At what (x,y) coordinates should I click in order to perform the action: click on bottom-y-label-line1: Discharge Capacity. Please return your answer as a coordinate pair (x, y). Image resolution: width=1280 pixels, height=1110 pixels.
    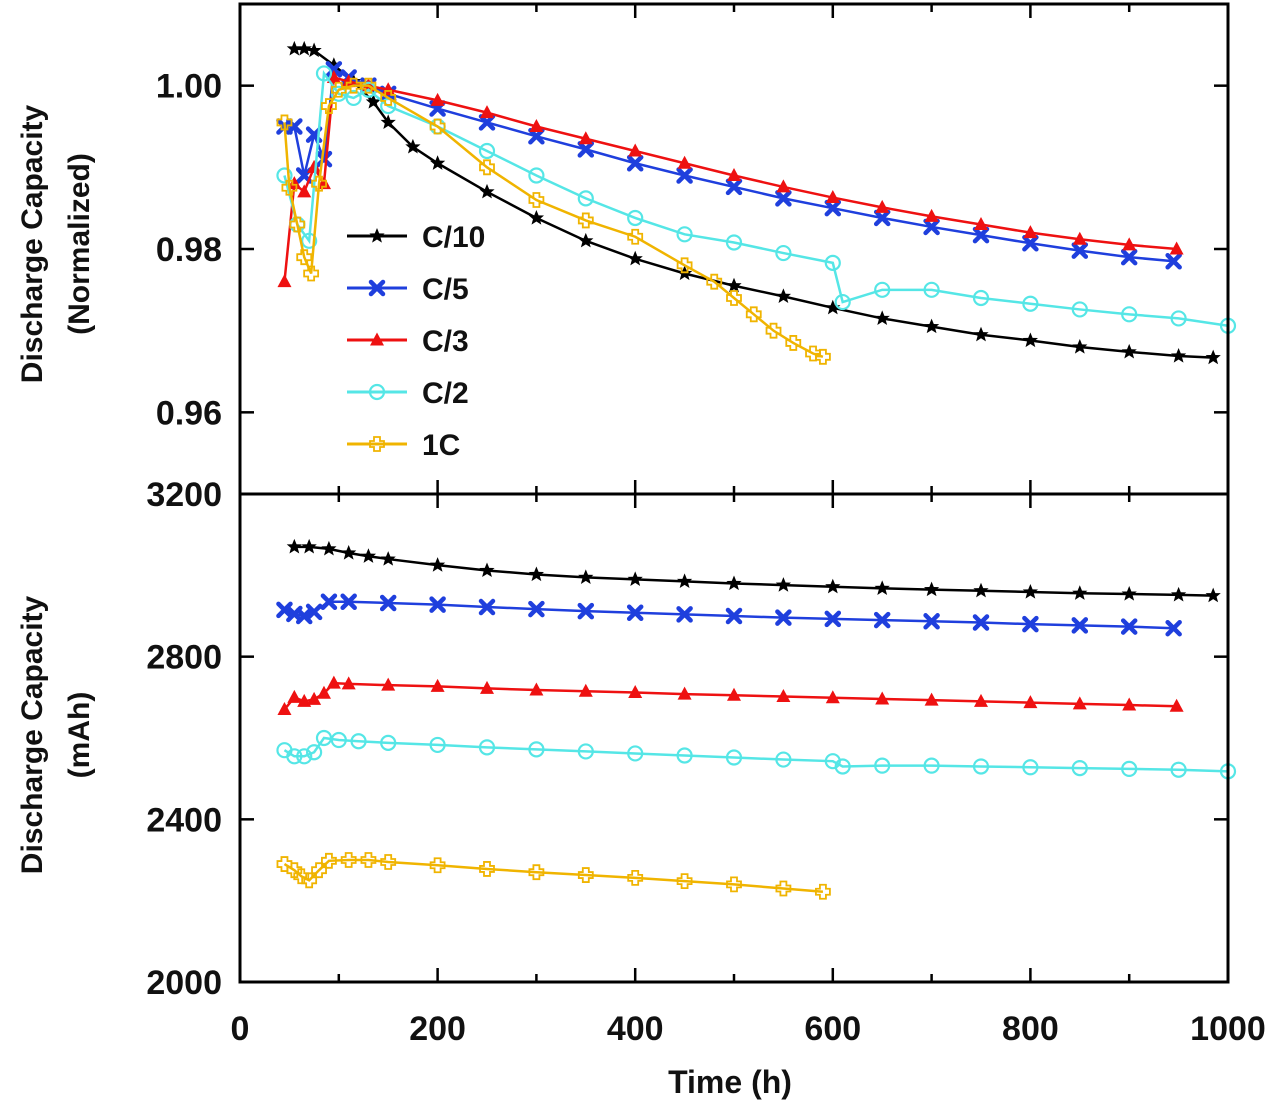
    Looking at the image, I should click on (32, 734).